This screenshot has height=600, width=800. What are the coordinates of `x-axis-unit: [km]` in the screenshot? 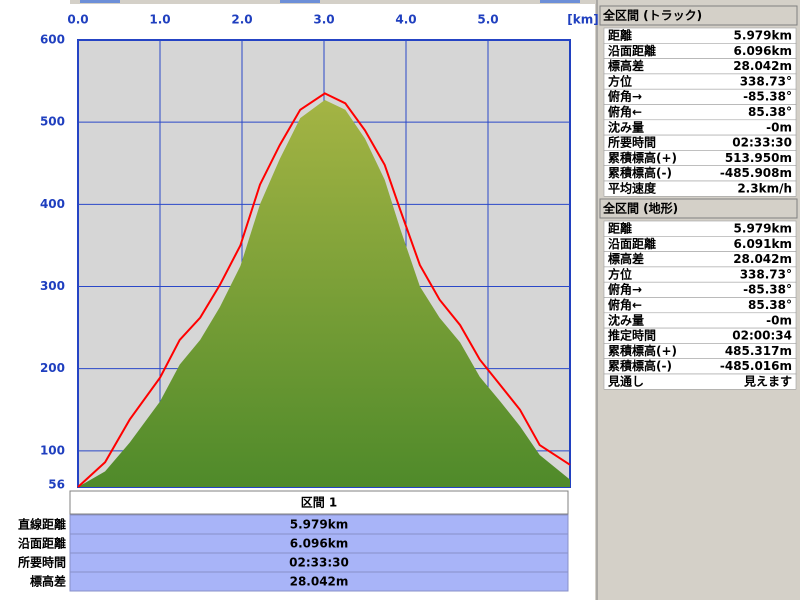 It's located at (582, 20).